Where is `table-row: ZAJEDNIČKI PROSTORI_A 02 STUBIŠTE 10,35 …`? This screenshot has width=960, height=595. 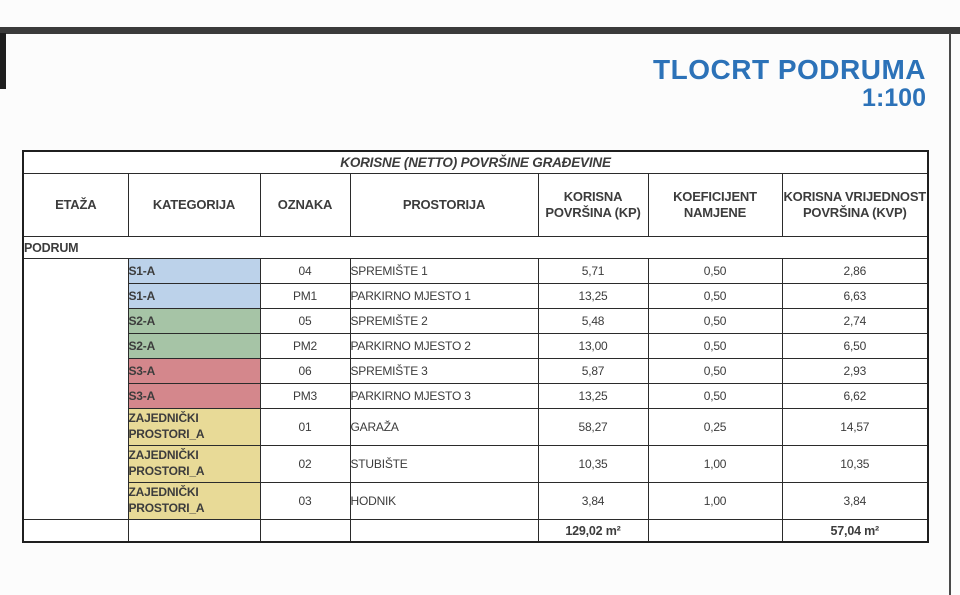
table-row: ZAJEDNIČKI PROSTORI_A 02 STUBIŠTE 10,35 … is located at coordinates (476, 464).